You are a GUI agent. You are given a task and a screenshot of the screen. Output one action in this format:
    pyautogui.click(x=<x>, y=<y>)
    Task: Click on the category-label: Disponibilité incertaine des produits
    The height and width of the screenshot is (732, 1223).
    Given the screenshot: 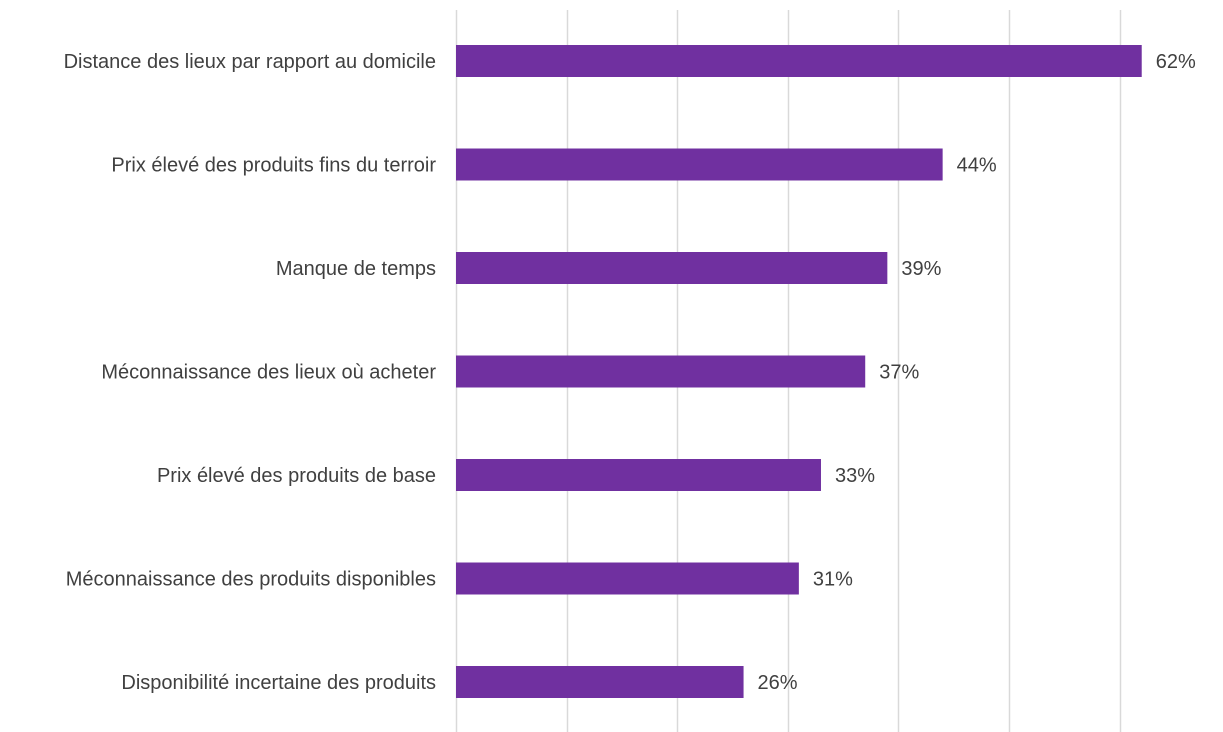 What is the action you would take?
    pyautogui.click(x=278, y=683)
    